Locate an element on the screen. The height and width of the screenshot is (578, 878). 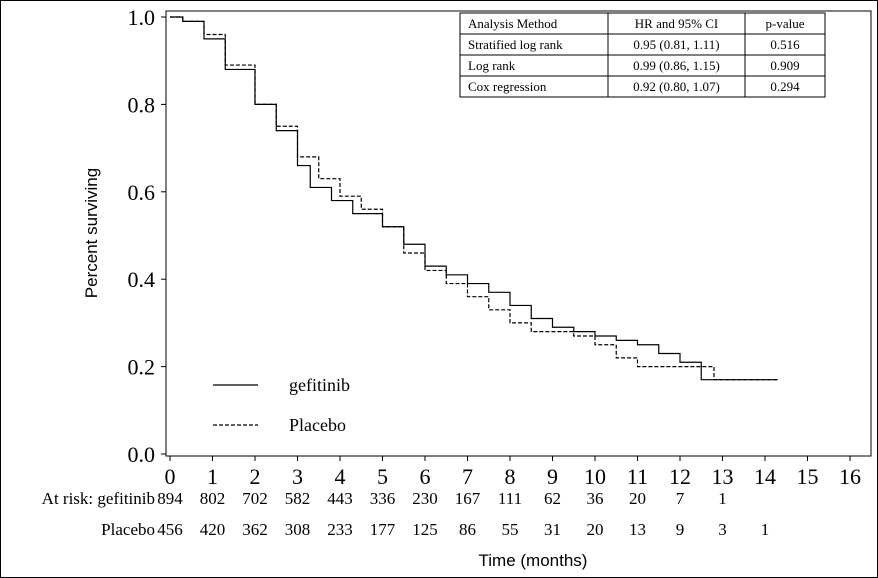
at-risk-value: 177 is located at coordinates (383, 529).